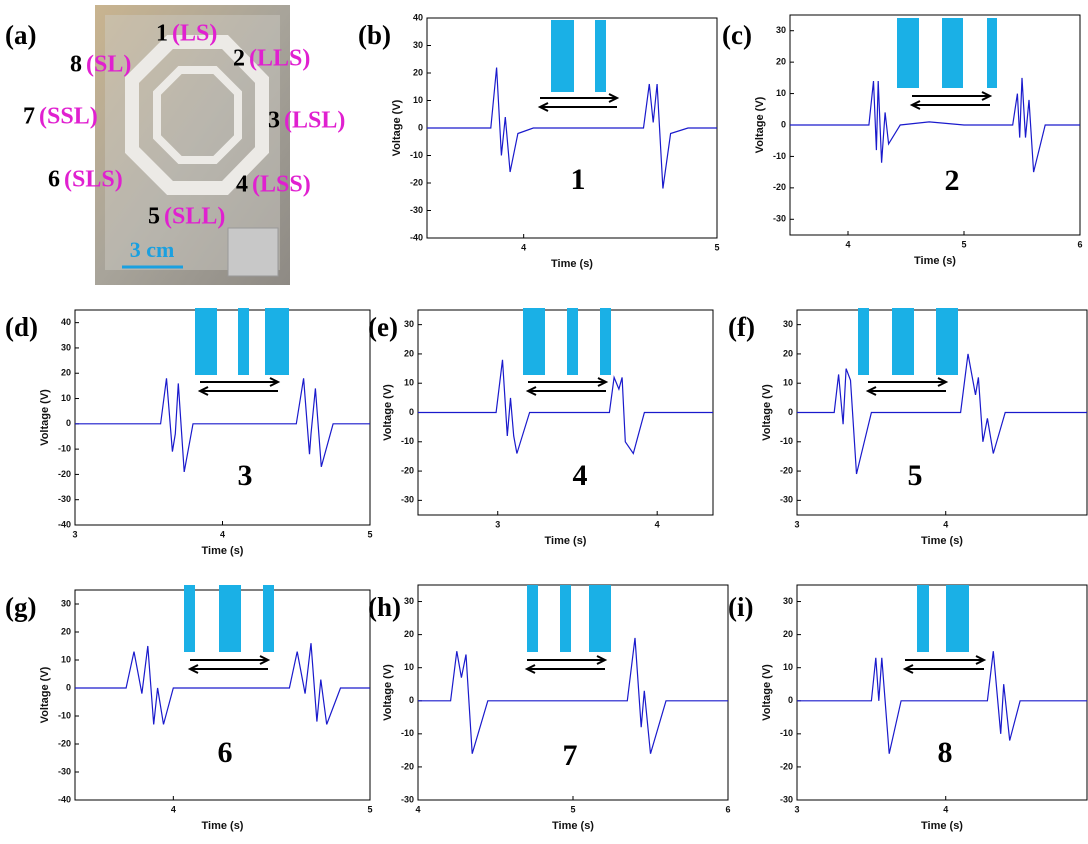 The height and width of the screenshot is (844, 1088). What do you see at coordinates (580, 475) in the screenshot?
I see `annotation: 4` at bounding box center [580, 475].